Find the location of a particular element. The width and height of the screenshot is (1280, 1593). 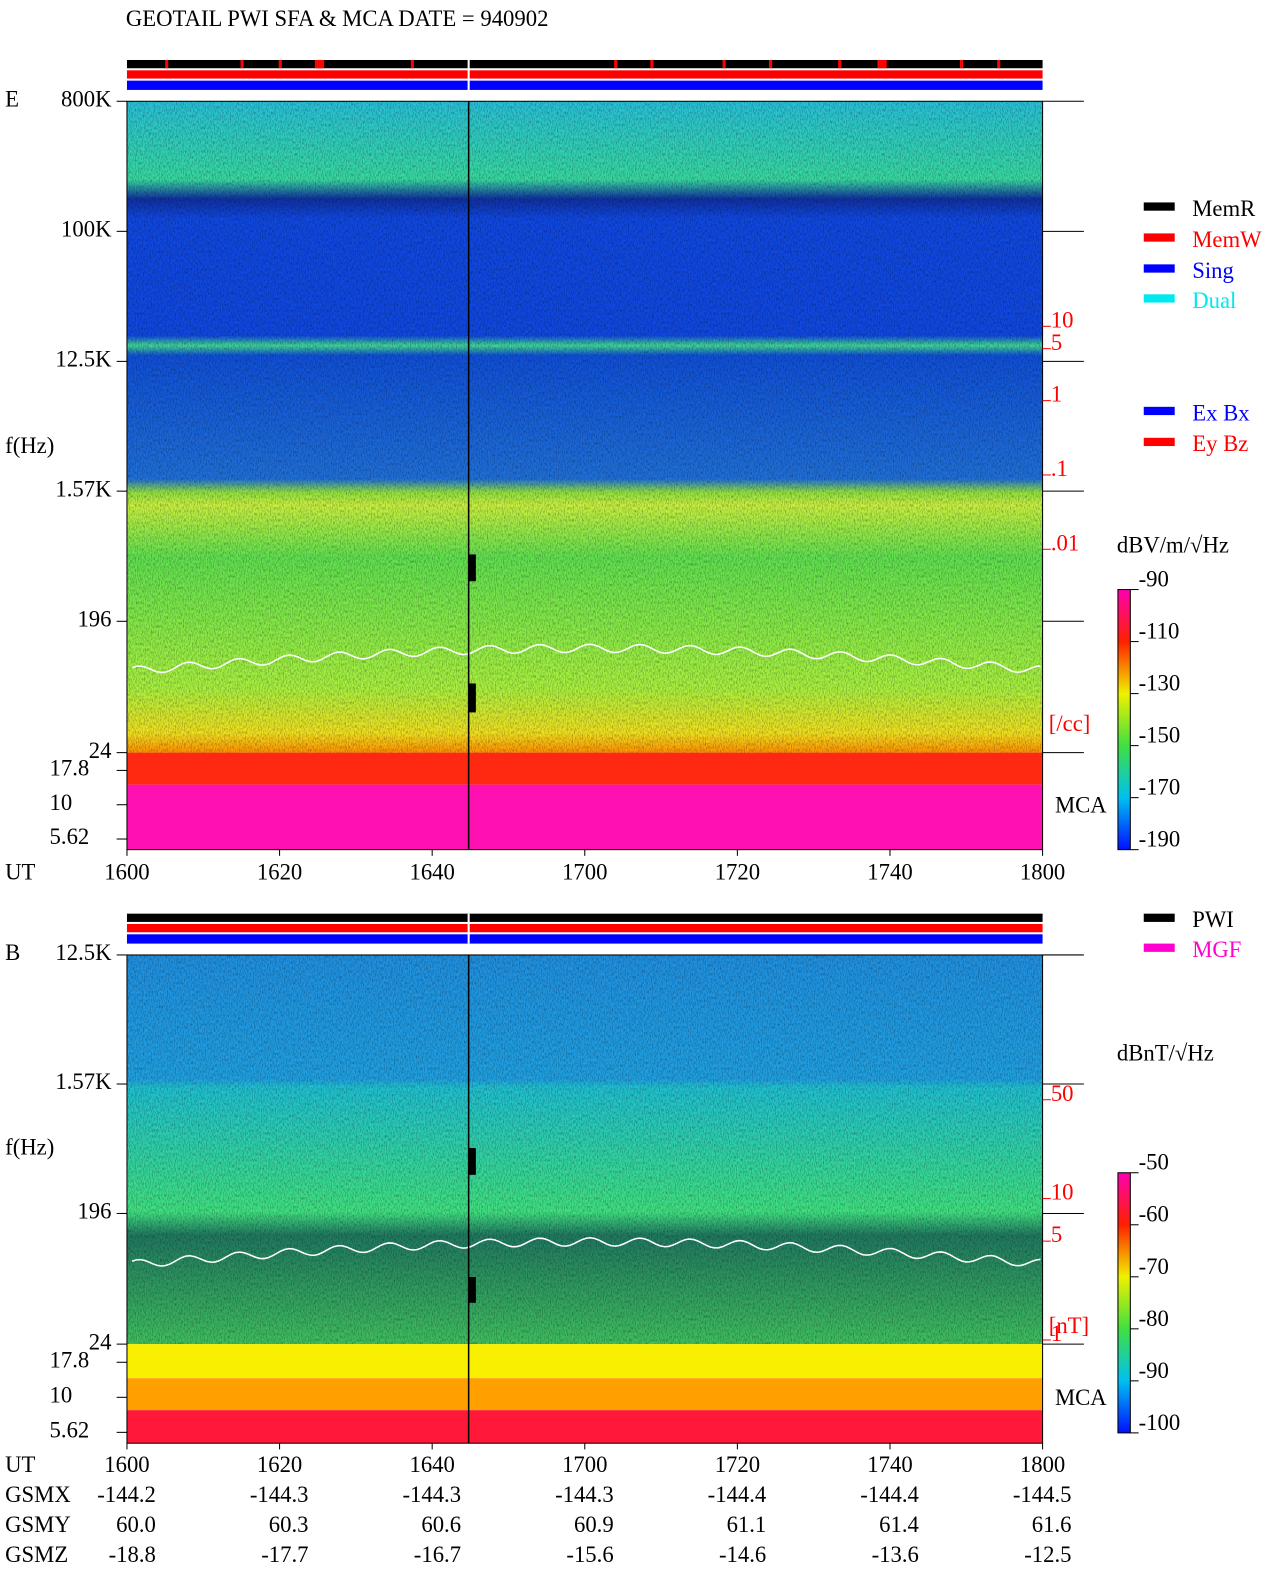

legend-label: Dual is located at coordinates (1214, 300).